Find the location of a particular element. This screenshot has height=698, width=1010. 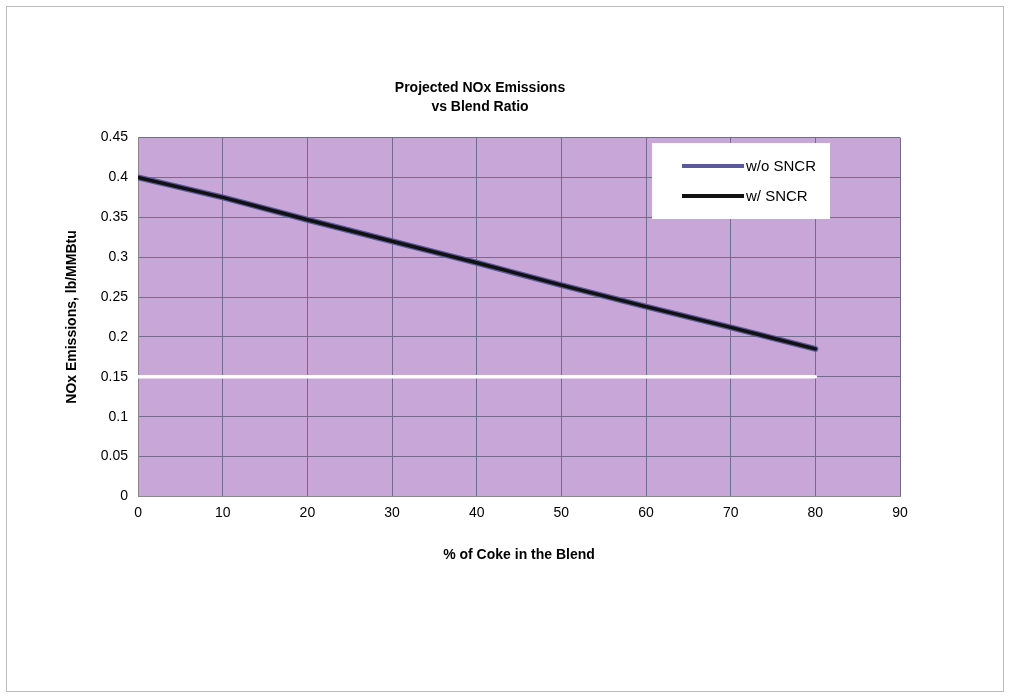

x-tick-label: 50 is located at coordinates (561, 511).